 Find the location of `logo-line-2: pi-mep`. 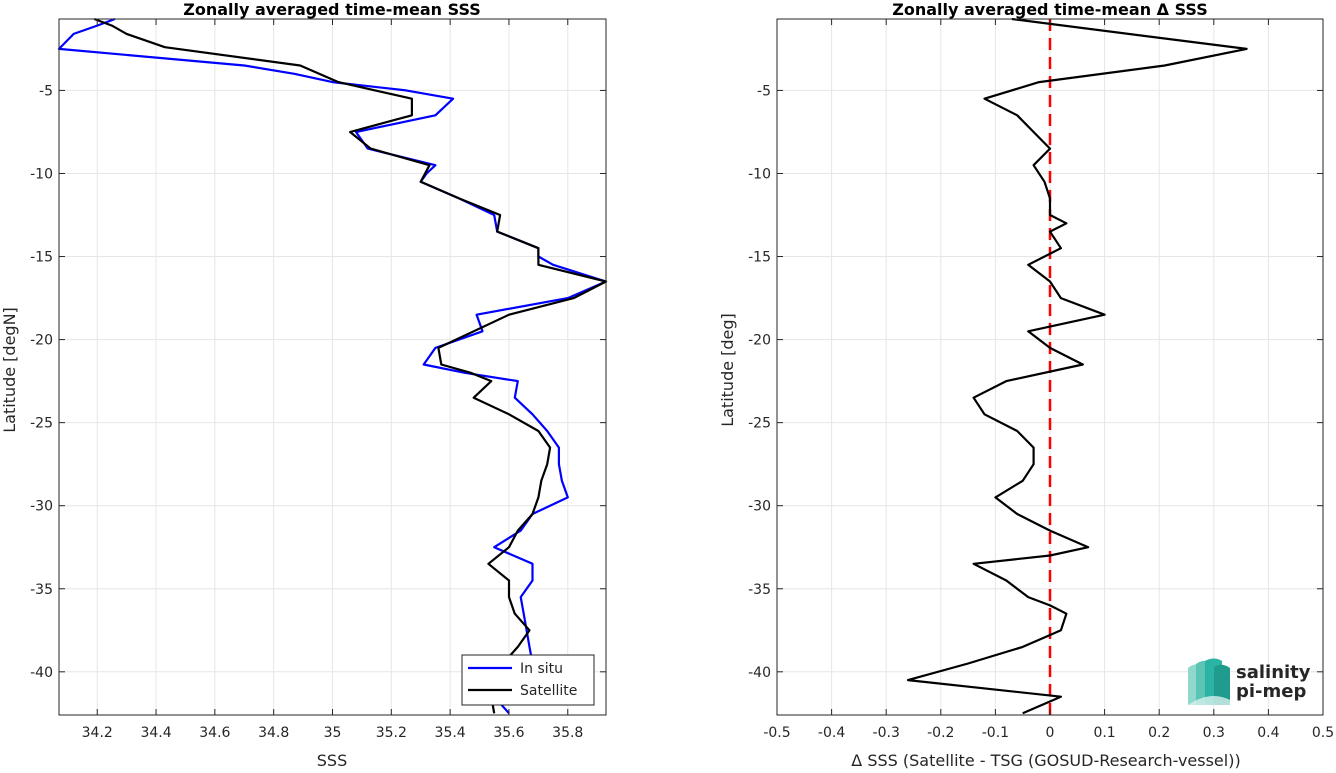

logo-line-2: pi-mep is located at coordinates (1271, 691).